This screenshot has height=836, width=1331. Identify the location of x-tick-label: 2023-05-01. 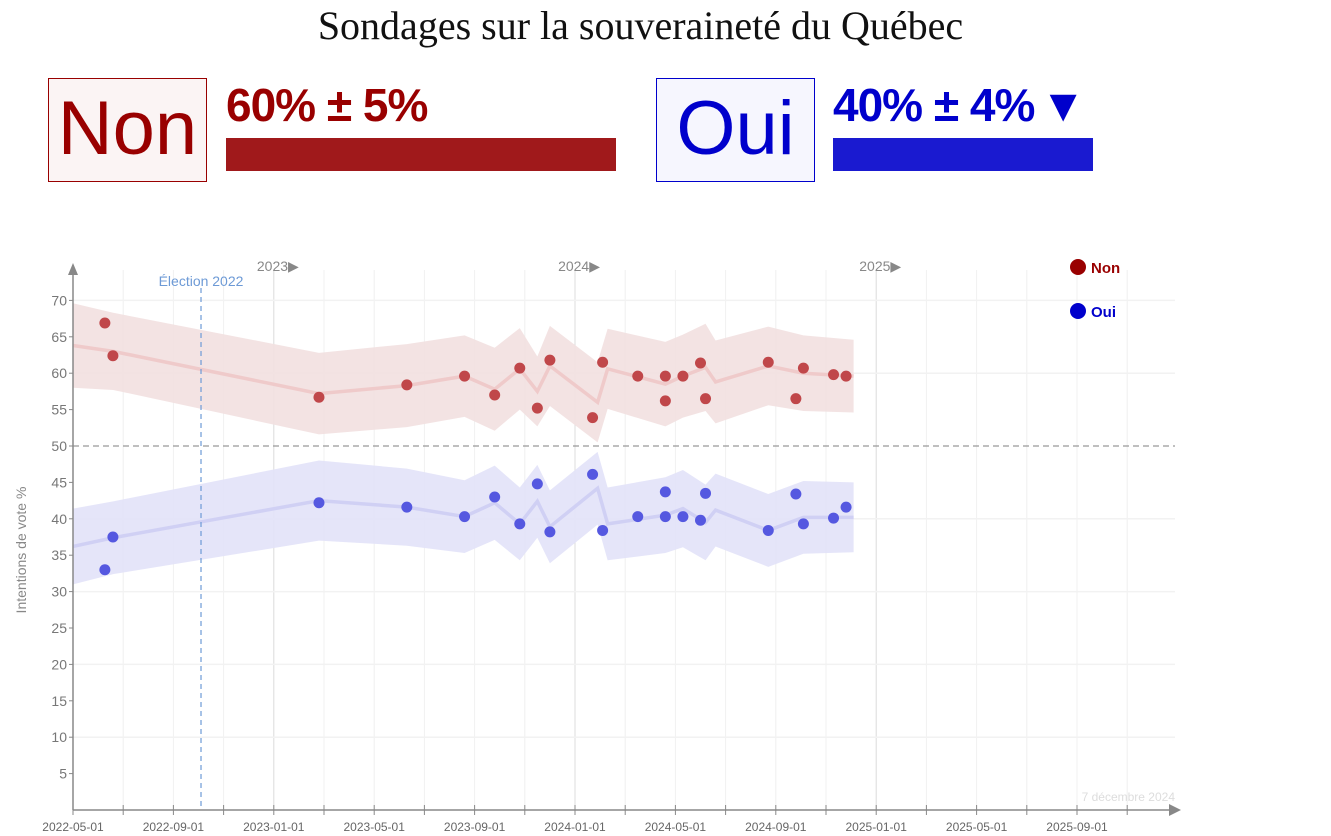
(375, 827).